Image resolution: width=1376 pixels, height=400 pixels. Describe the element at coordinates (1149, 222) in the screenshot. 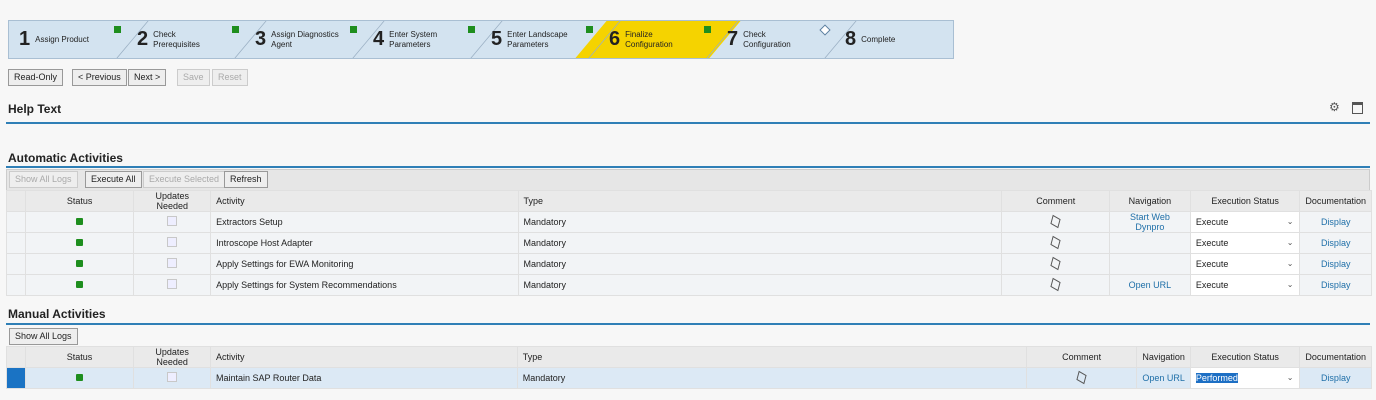

I see `navigation-link: Start Web Dynpro` at that location.